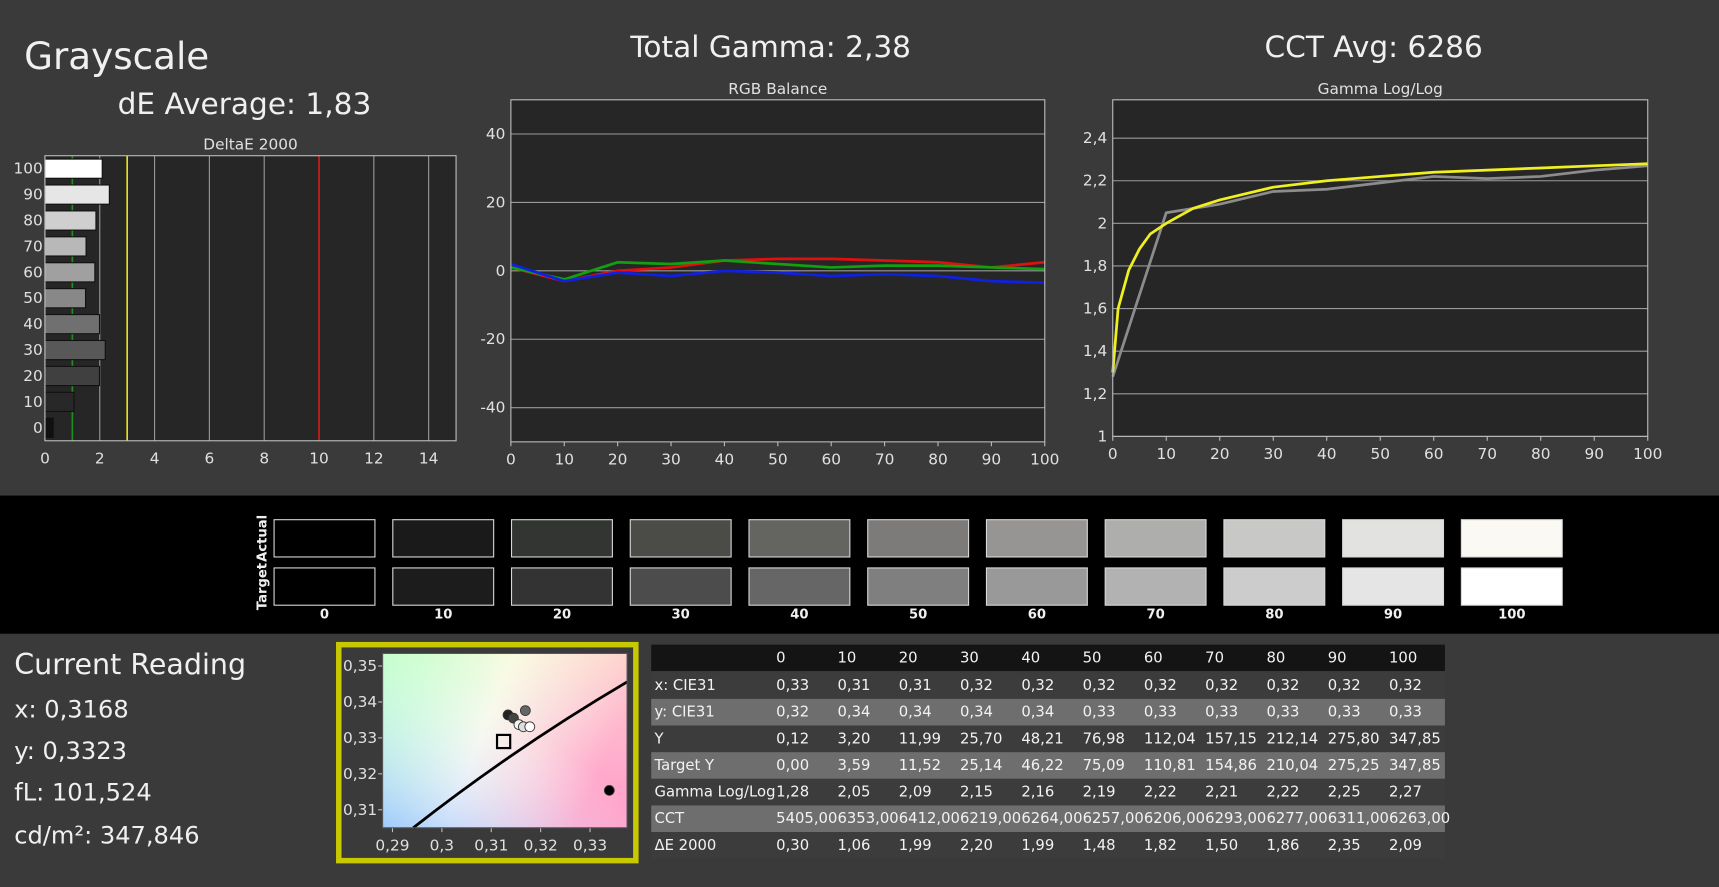 The height and width of the screenshot is (887, 1719). Describe the element at coordinates (33, 350) in the screenshot. I see `y-tick-label: 30` at that location.